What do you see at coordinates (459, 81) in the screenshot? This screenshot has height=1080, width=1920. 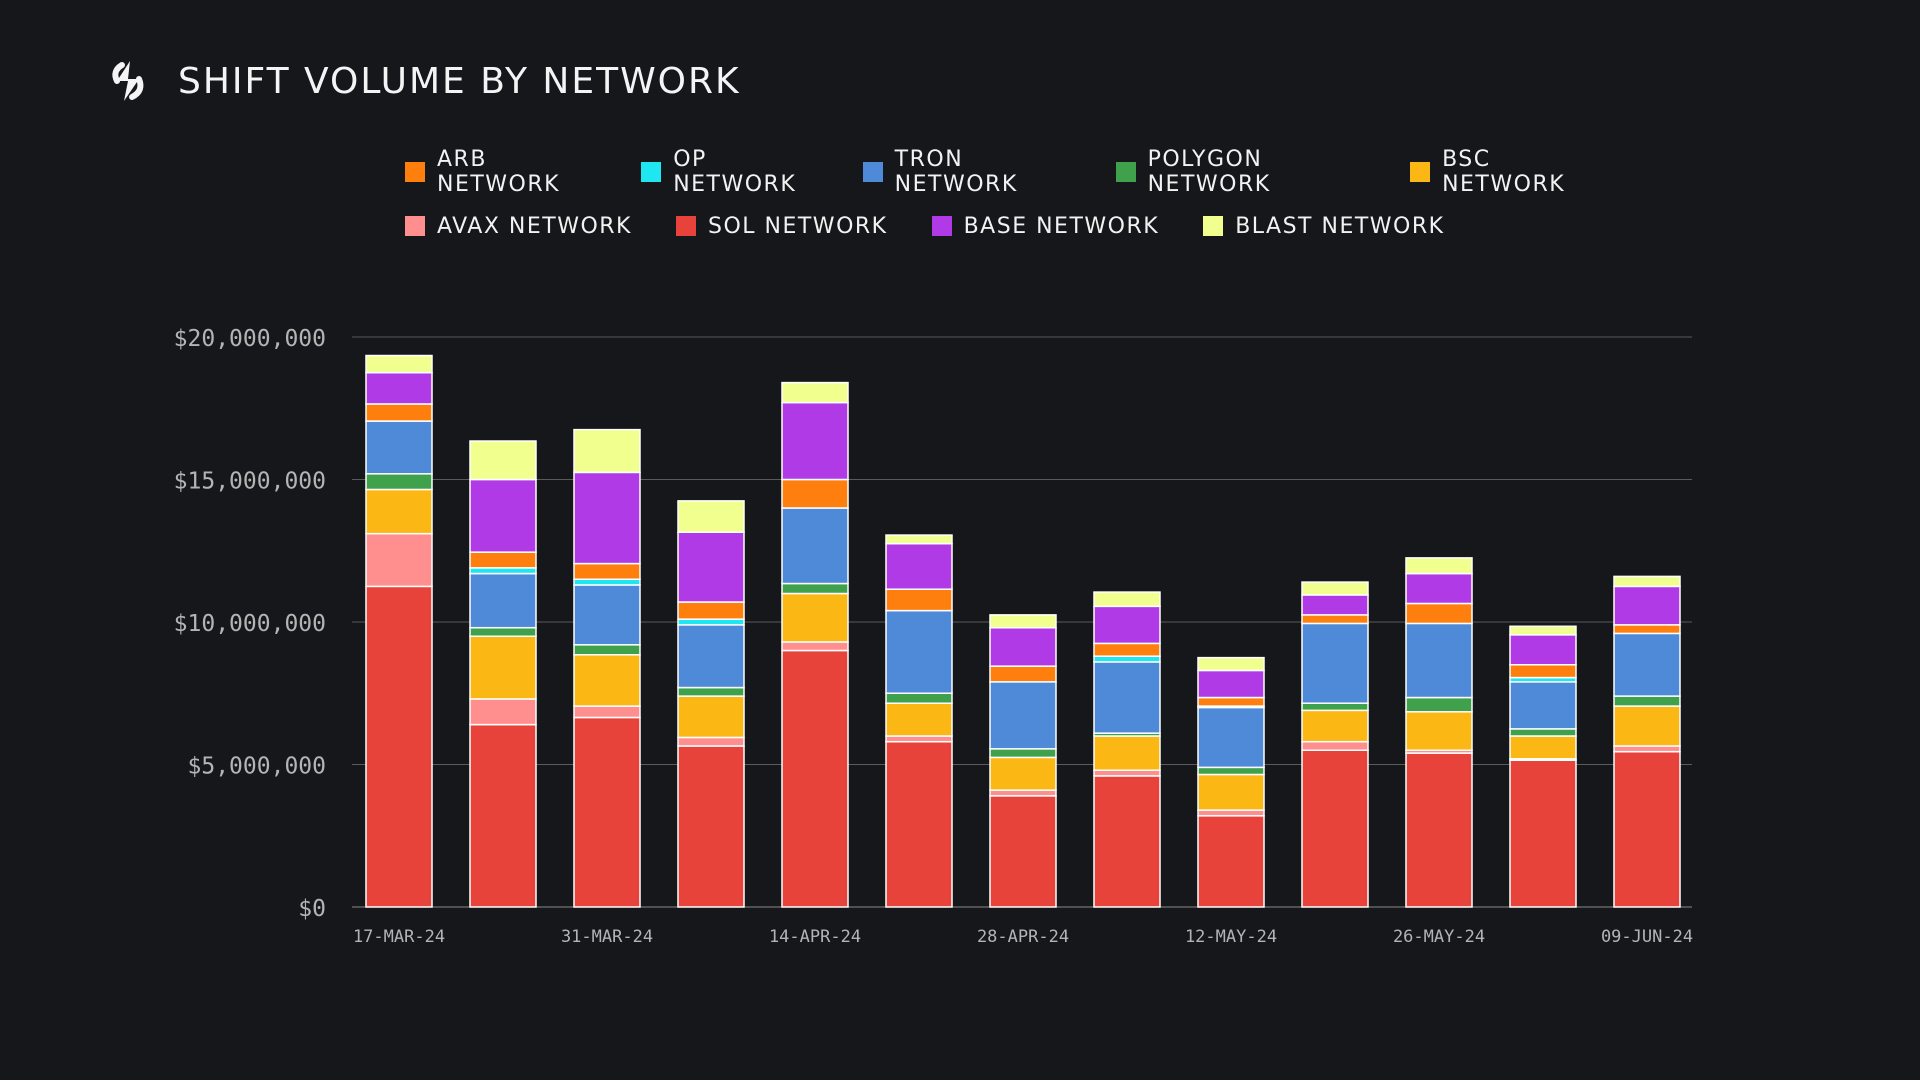 I see `page-title: SHIFT VOLUME BY NETWORK` at bounding box center [459, 81].